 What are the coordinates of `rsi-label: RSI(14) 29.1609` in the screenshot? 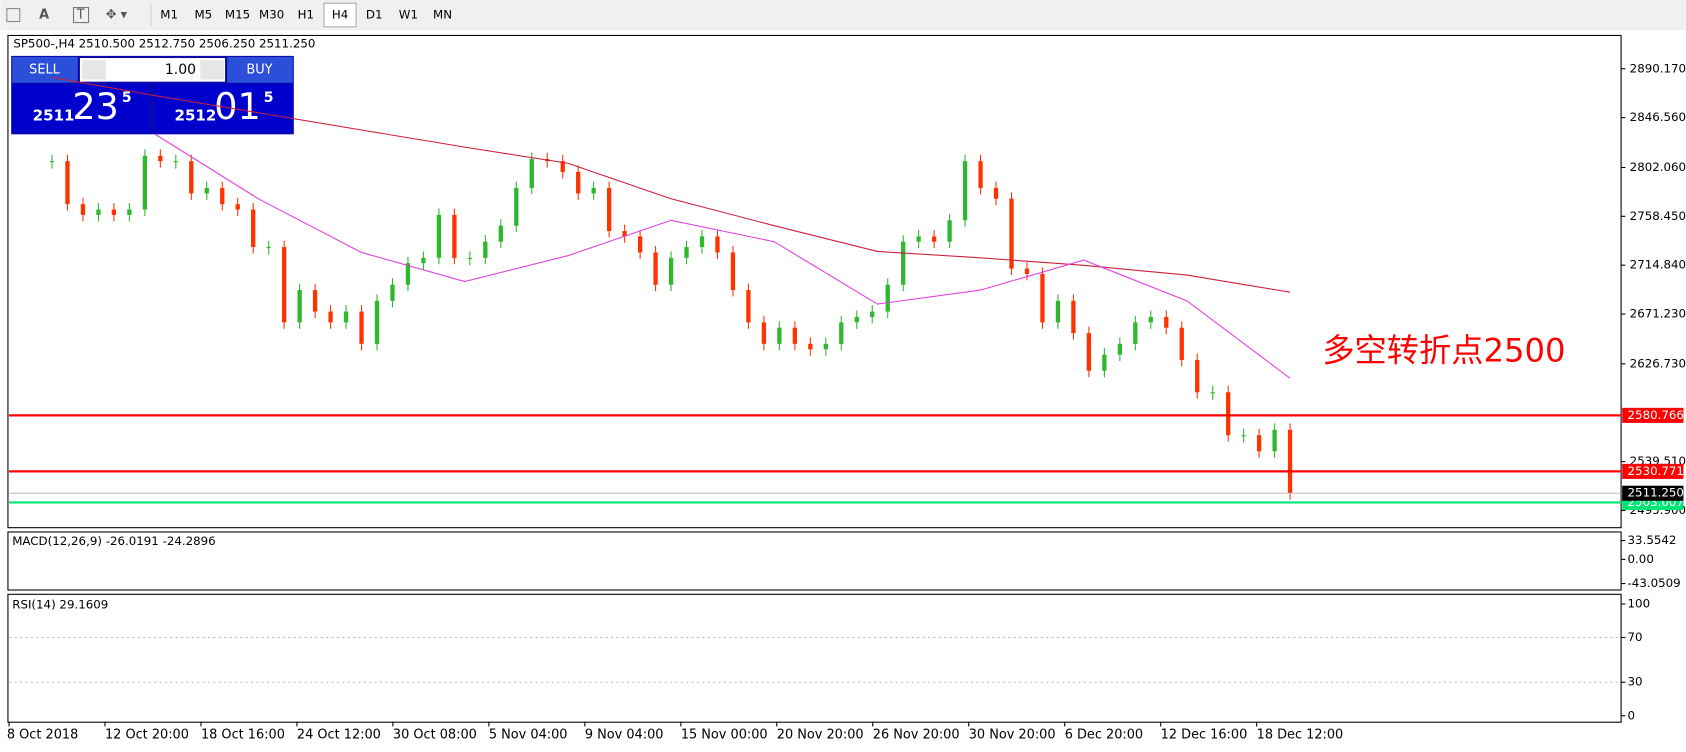 It's located at (60, 605).